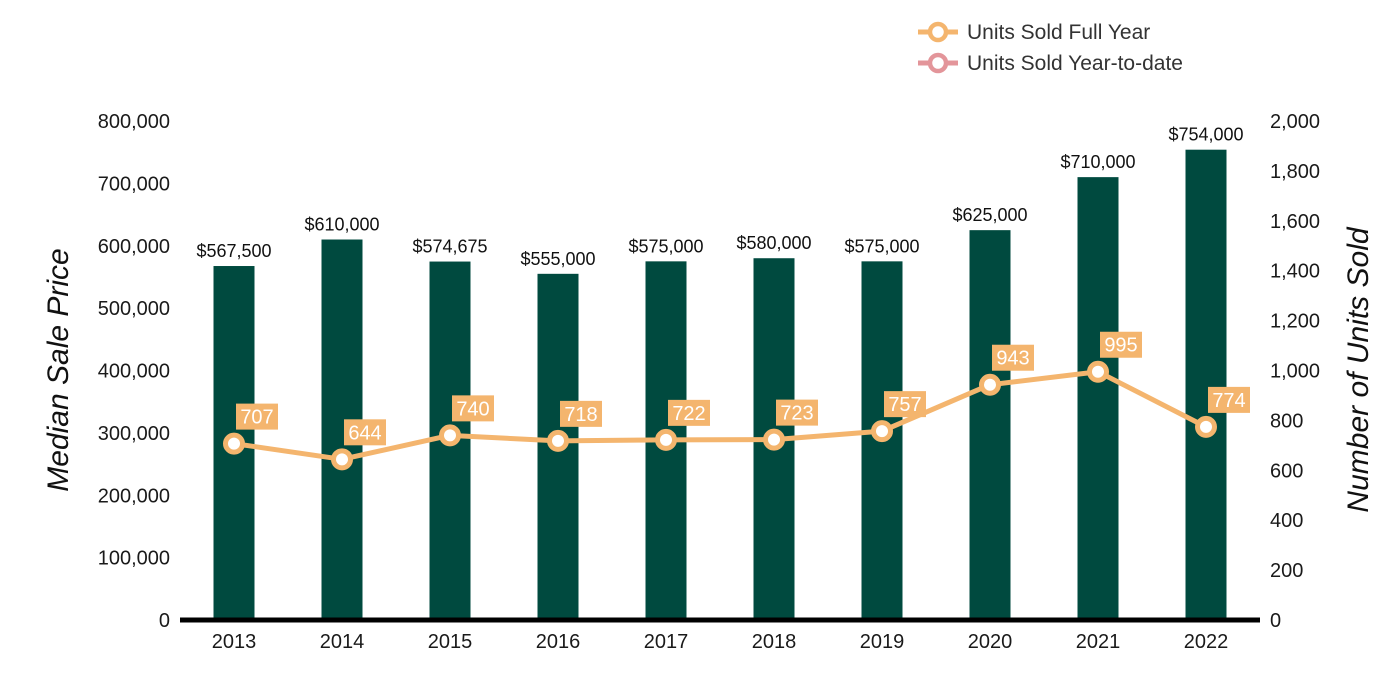 Image resolution: width=1400 pixels, height=700 pixels. What do you see at coordinates (341, 225) in the screenshot?
I see `bar-value-label: $610,000` at bounding box center [341, 225].